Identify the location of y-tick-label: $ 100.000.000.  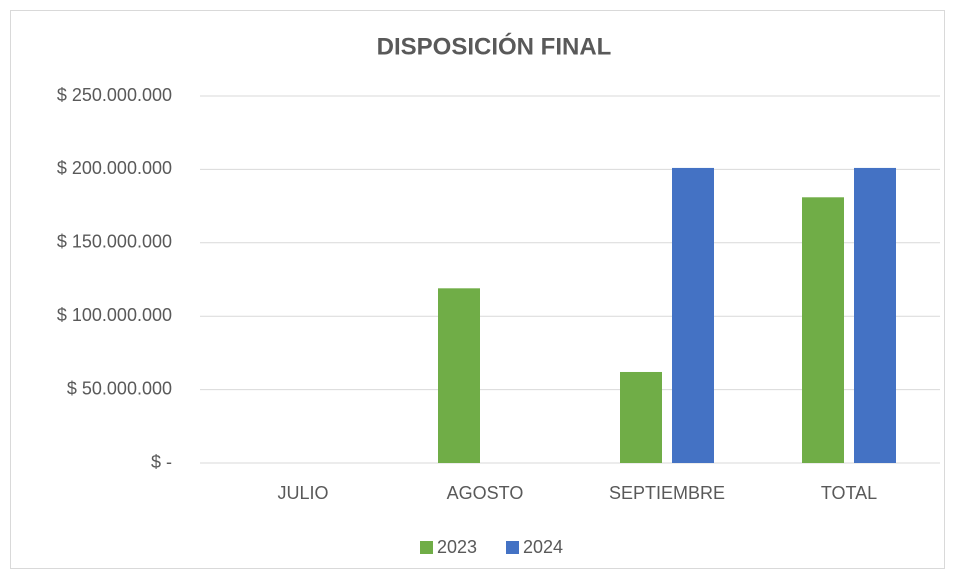
(114, 315).